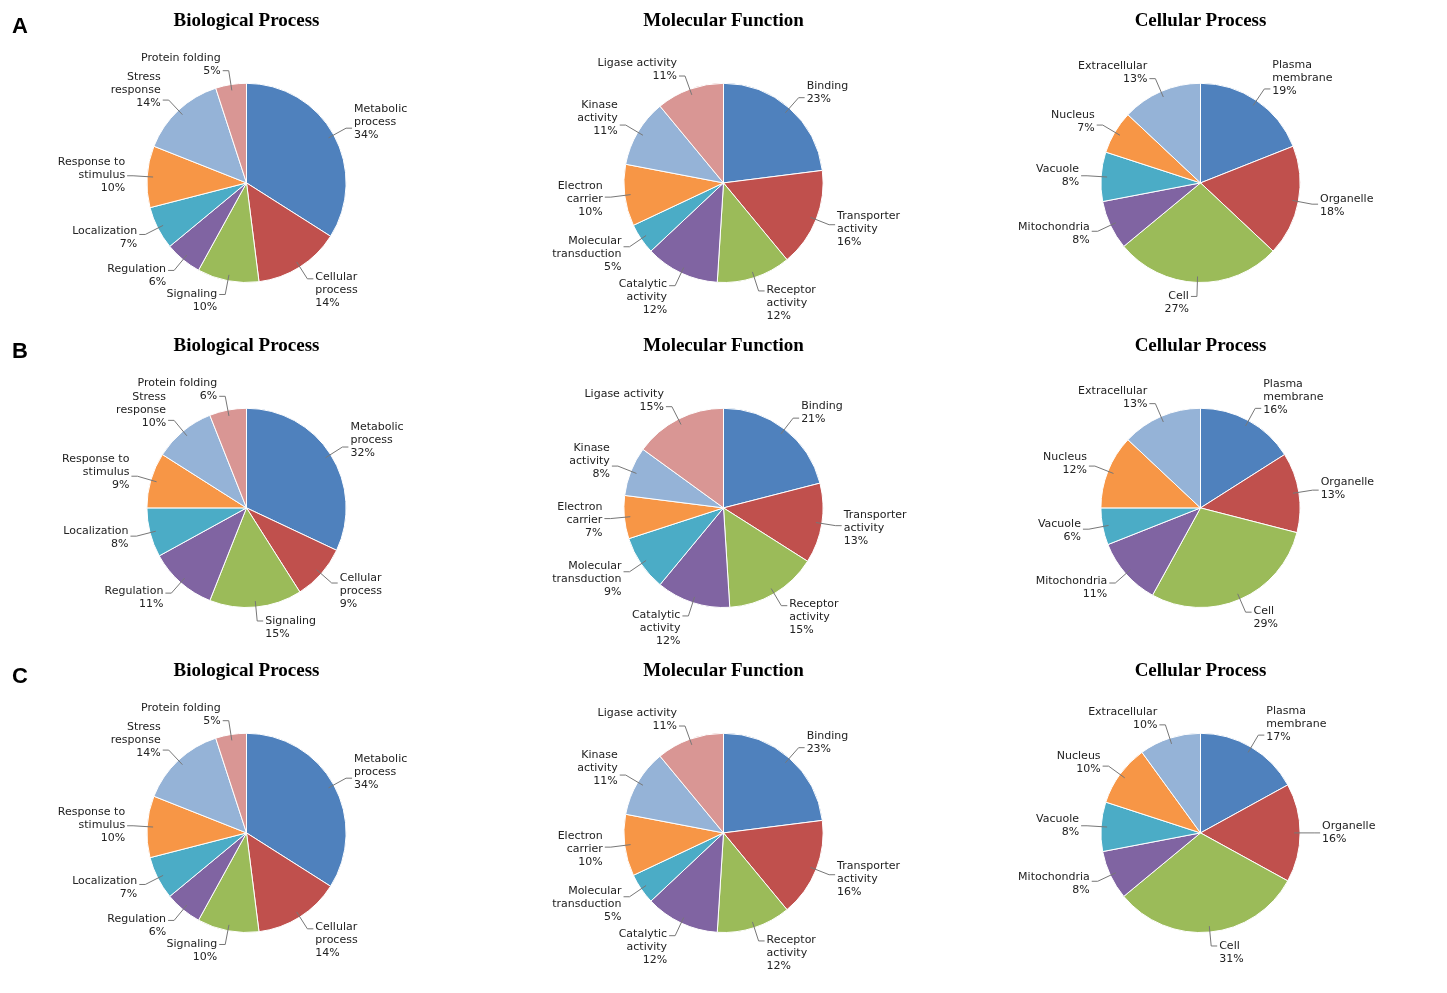 This screenshot has height=993, width=1447. What do you see at coordinates (1266, 624) in the screenshot?
I see `data-label: 29%` at bounding box center [1266, 624].